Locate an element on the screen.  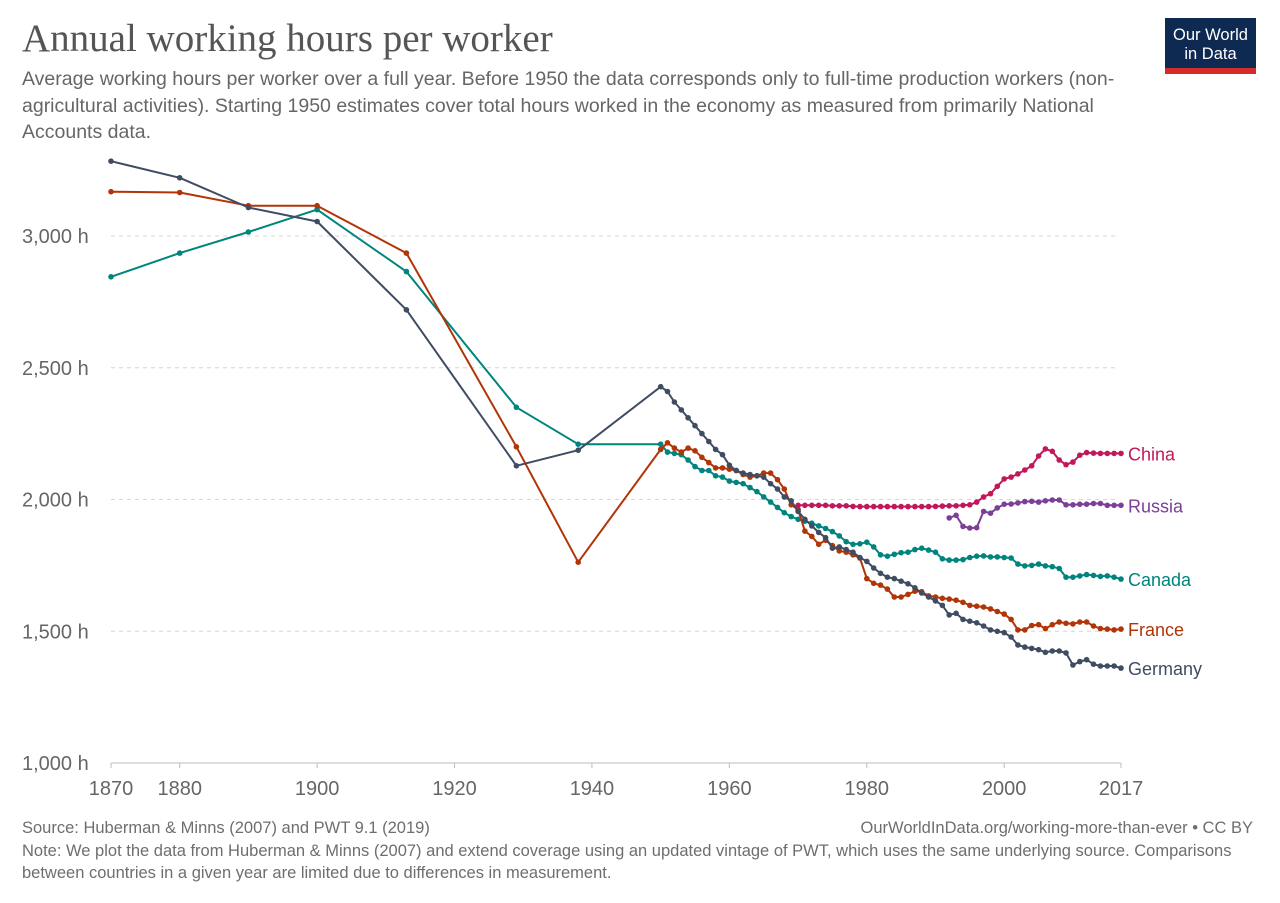
data-point-germany-1970 is located at coordinates (798, 511).